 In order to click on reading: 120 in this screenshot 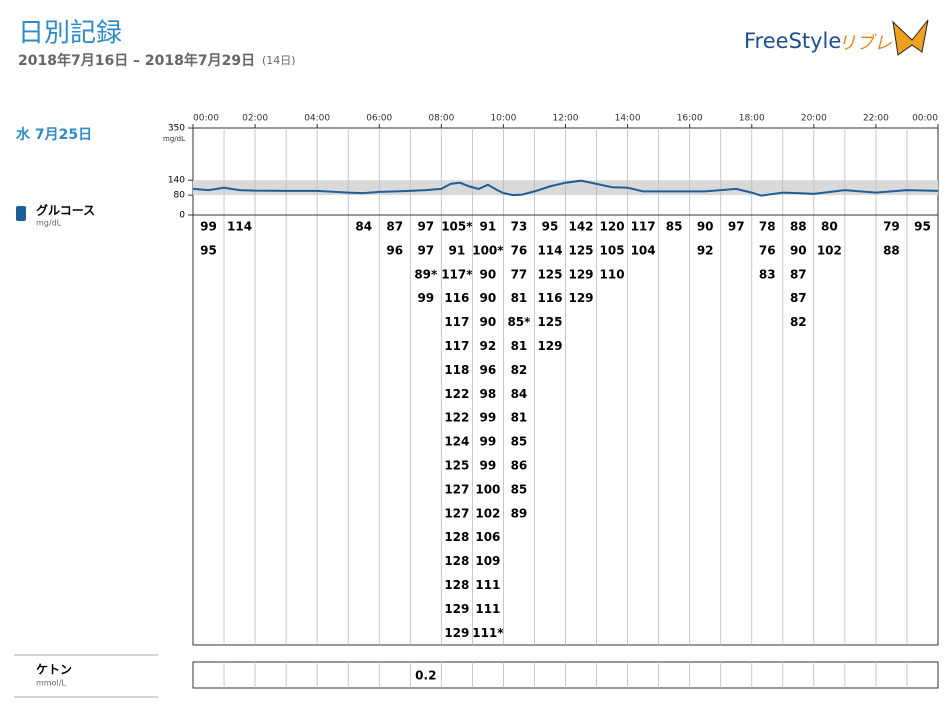, I will do `click(612, 227)`.